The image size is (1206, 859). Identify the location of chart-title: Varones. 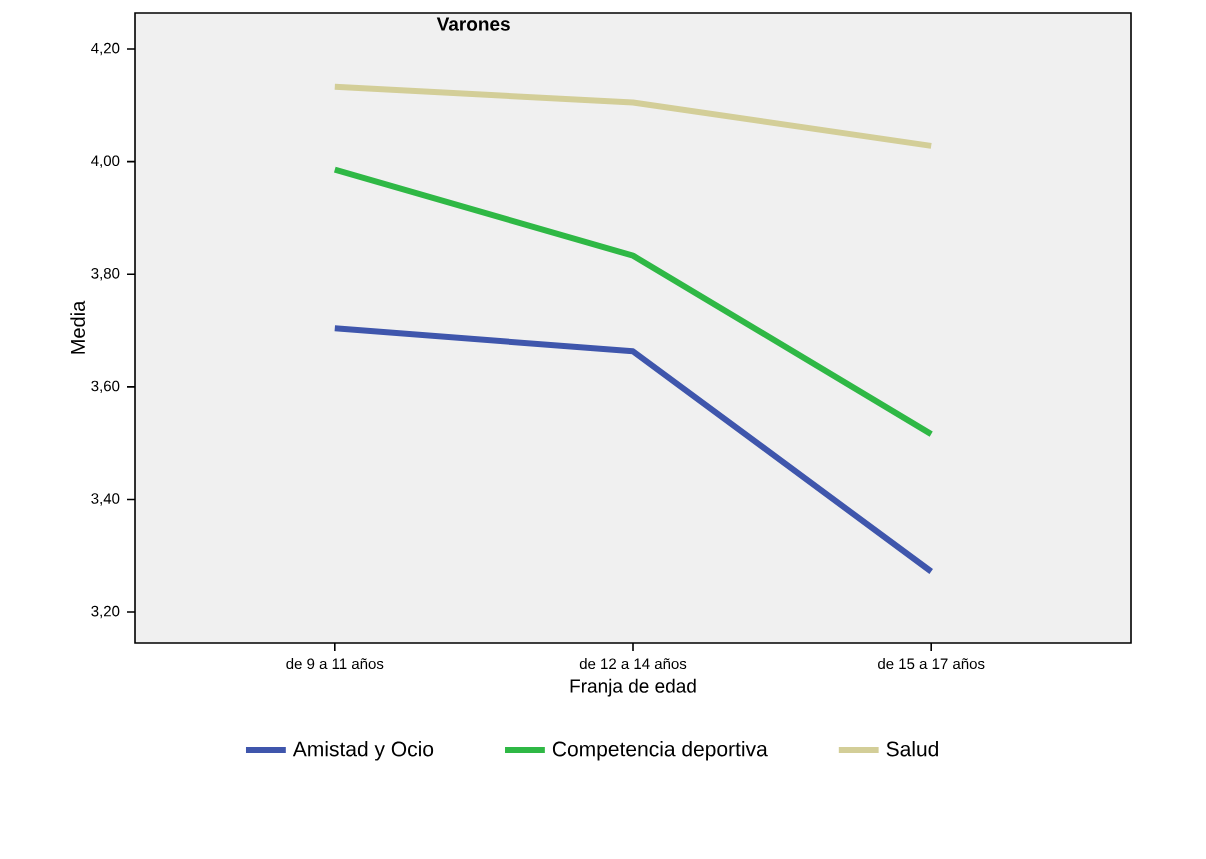
(473, 24).